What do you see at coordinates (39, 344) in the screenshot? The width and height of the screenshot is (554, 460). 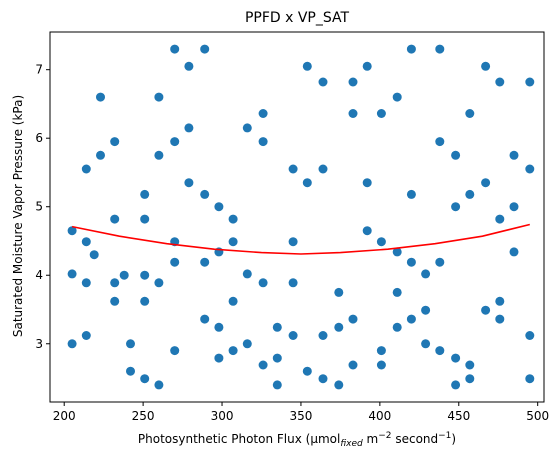 I see `y-tick-label: 3` at bounding box center [39, 344].